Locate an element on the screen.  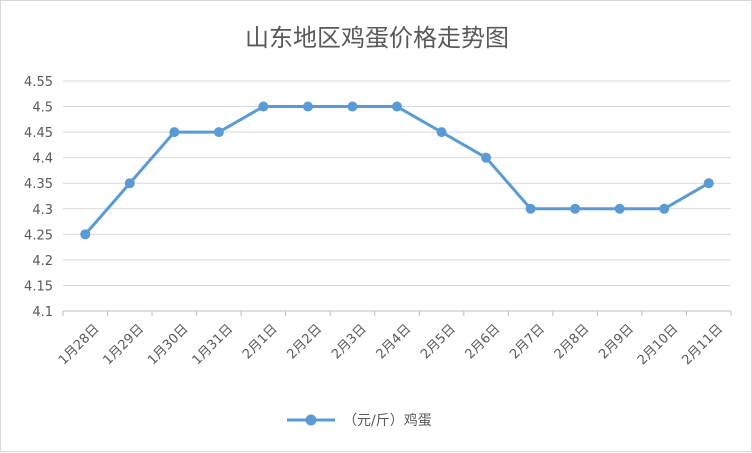
y-tick-label: 4.2 is located at coordinates (42, 261).